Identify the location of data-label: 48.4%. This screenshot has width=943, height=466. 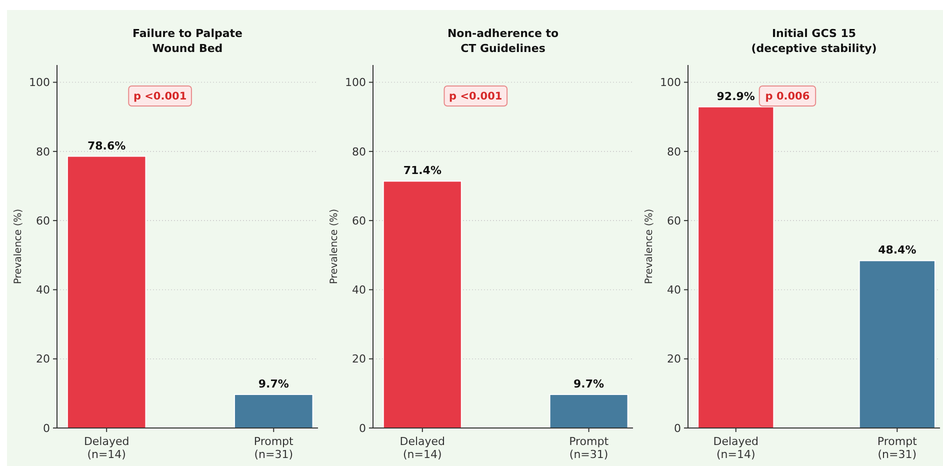
(897, 250).